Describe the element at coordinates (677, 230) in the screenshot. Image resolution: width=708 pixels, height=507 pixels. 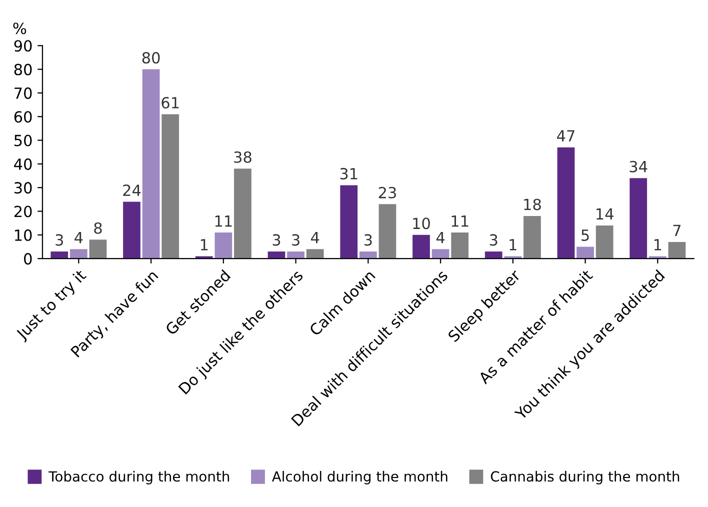
I see `data-label: 7` at that location.